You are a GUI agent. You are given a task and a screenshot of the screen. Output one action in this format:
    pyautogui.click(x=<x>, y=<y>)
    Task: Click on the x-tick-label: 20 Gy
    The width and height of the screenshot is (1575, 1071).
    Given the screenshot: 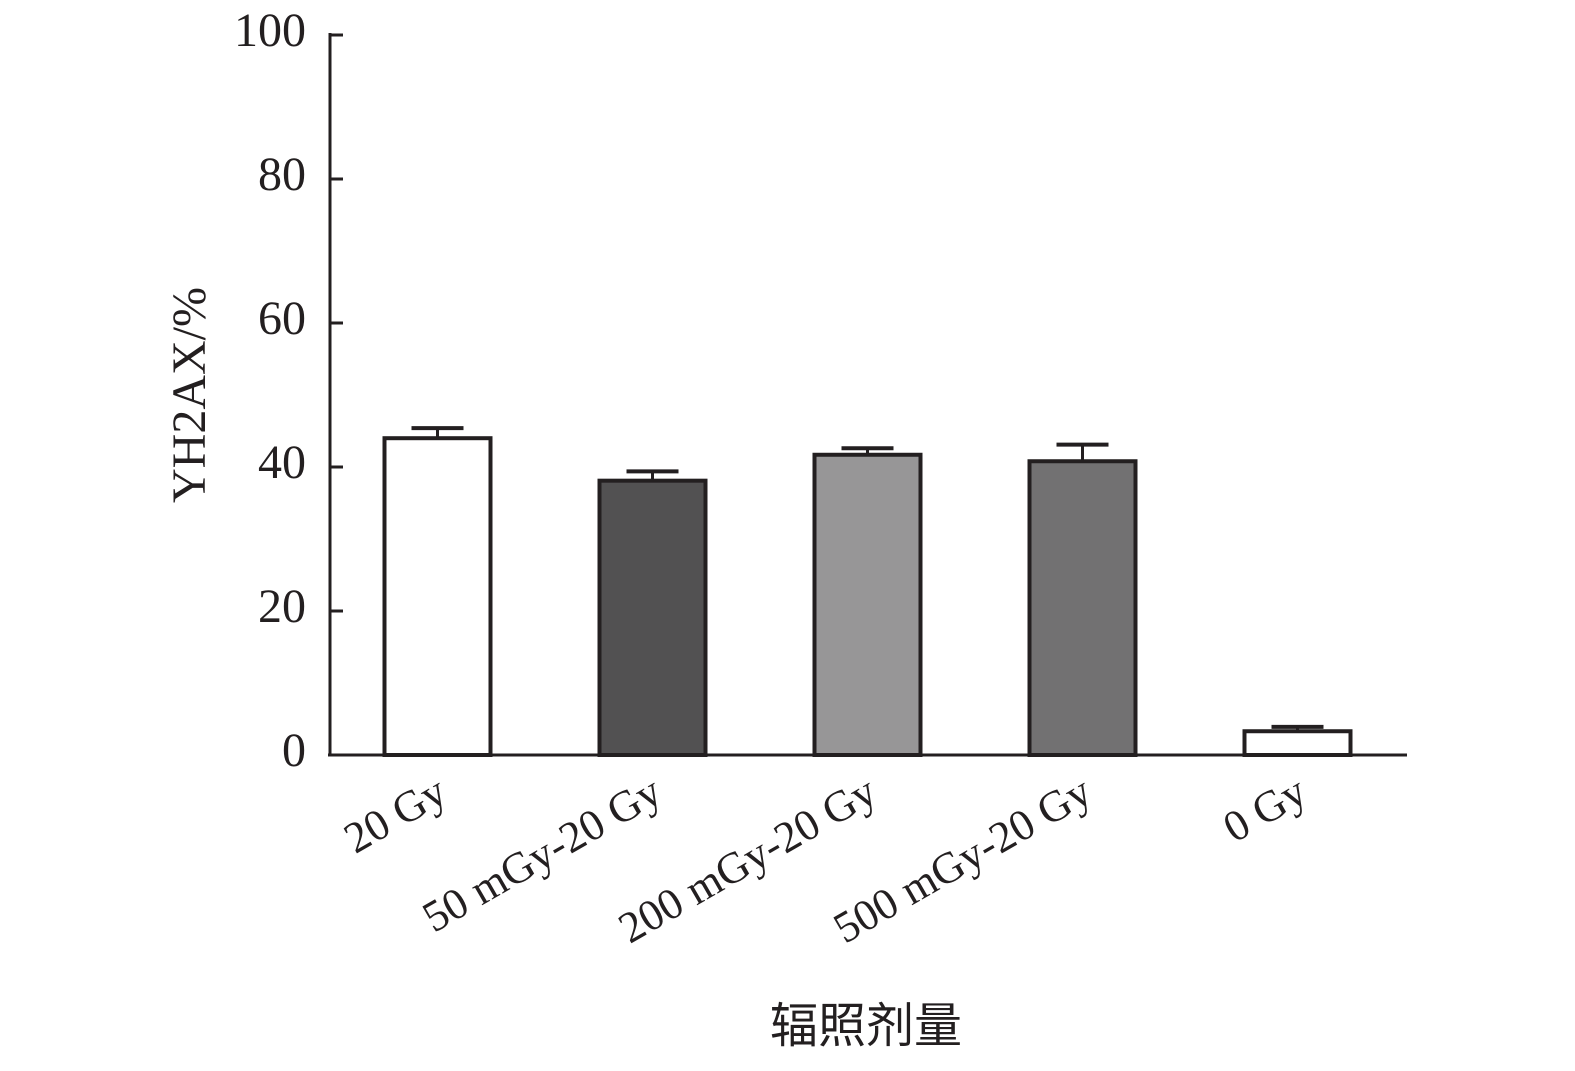 What is the action you would take?
    pyautogui.click(x=395, y=814)
    